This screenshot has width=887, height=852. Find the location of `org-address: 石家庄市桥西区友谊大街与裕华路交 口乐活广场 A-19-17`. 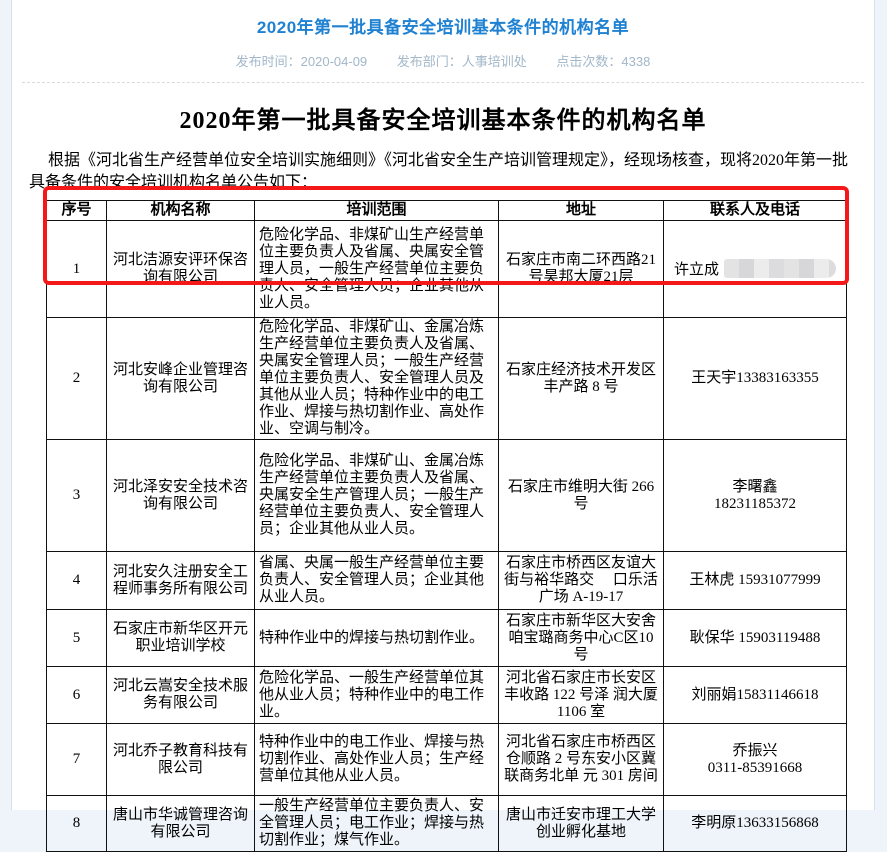

org-address: 石家庄市桥西区友谊大街与裕华路交 口乐活广场 A-19-17 is located at coordinates (581, 580).